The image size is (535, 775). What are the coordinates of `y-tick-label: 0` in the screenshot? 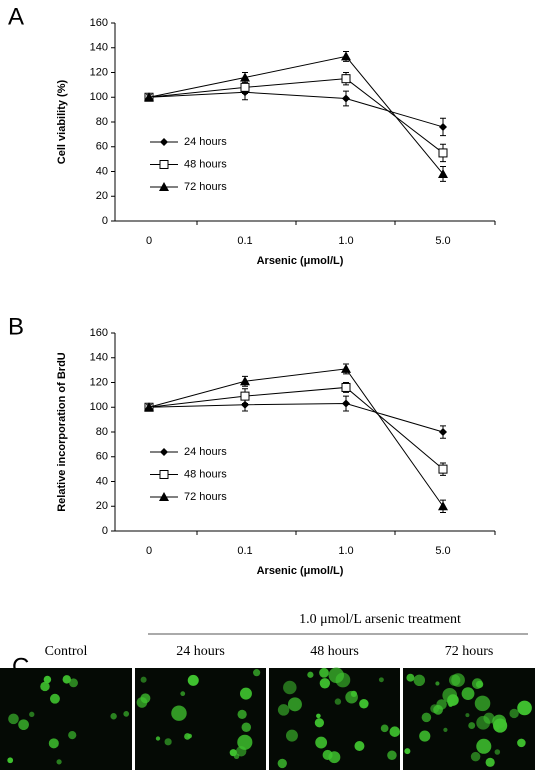 It's located at (105, 221).